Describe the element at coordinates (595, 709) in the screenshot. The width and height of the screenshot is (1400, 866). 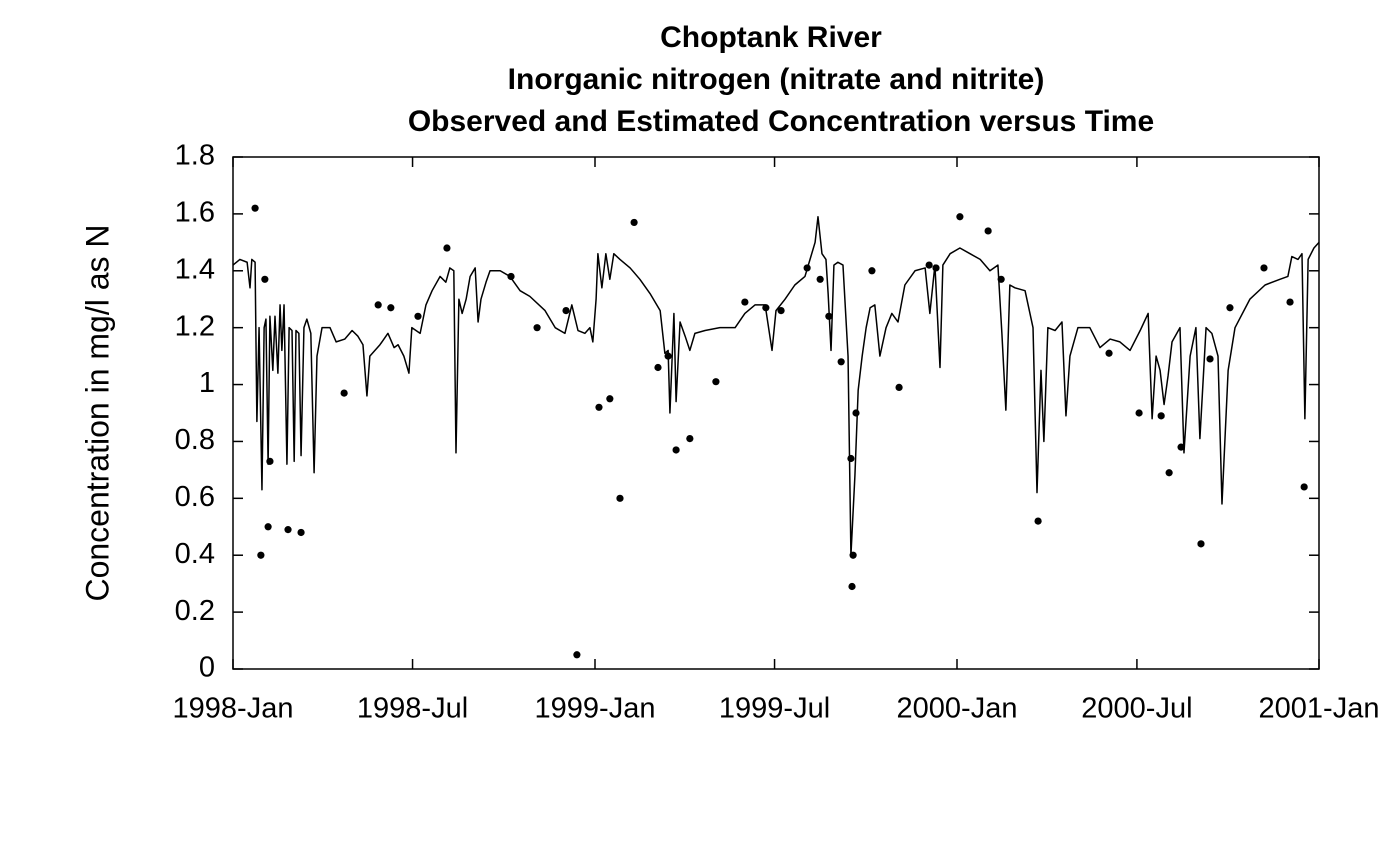
I see `x-tick-label: 1999-Jan` at that location.